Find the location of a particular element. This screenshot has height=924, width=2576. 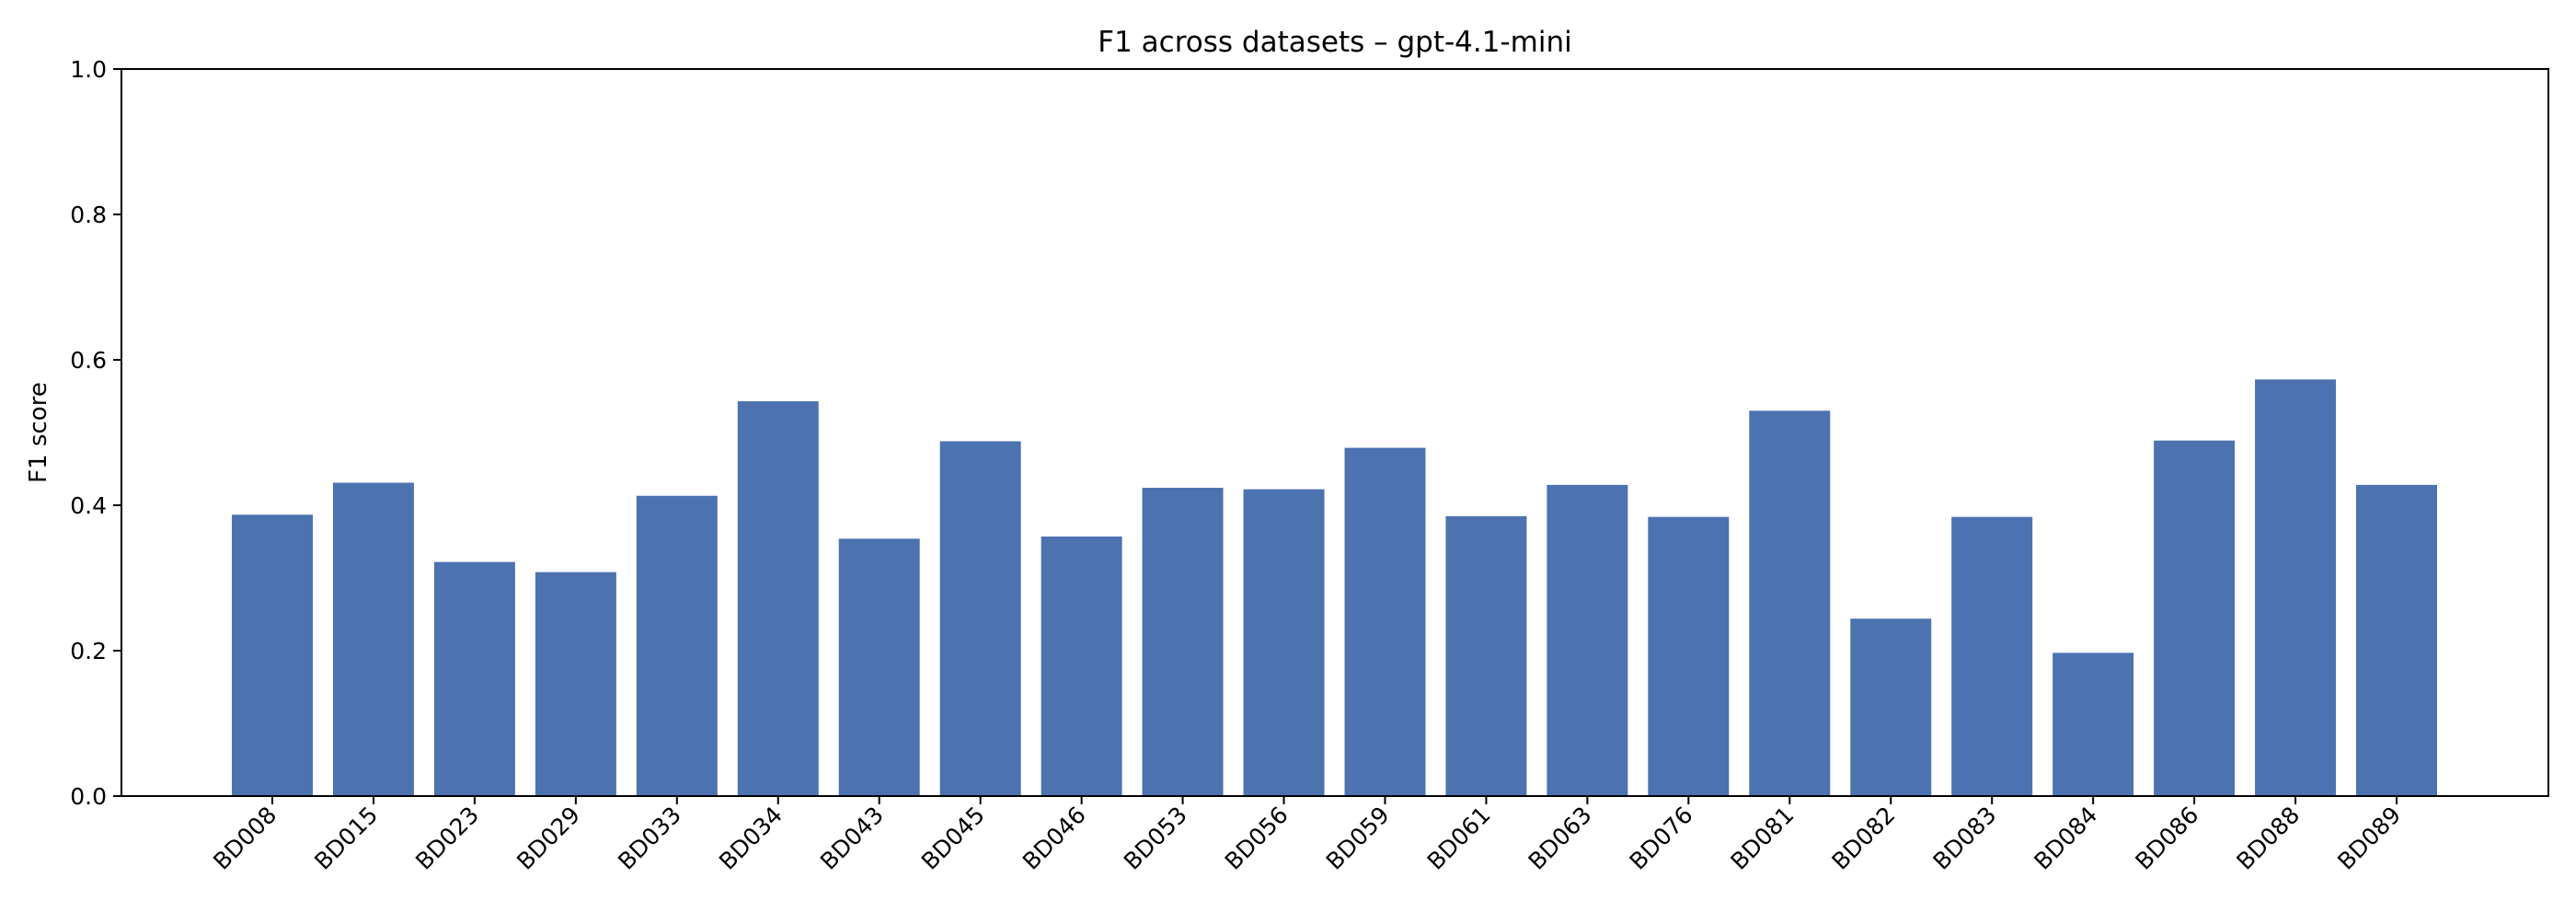

x-tick-label: BD045 is located at coordinates (953, 838).